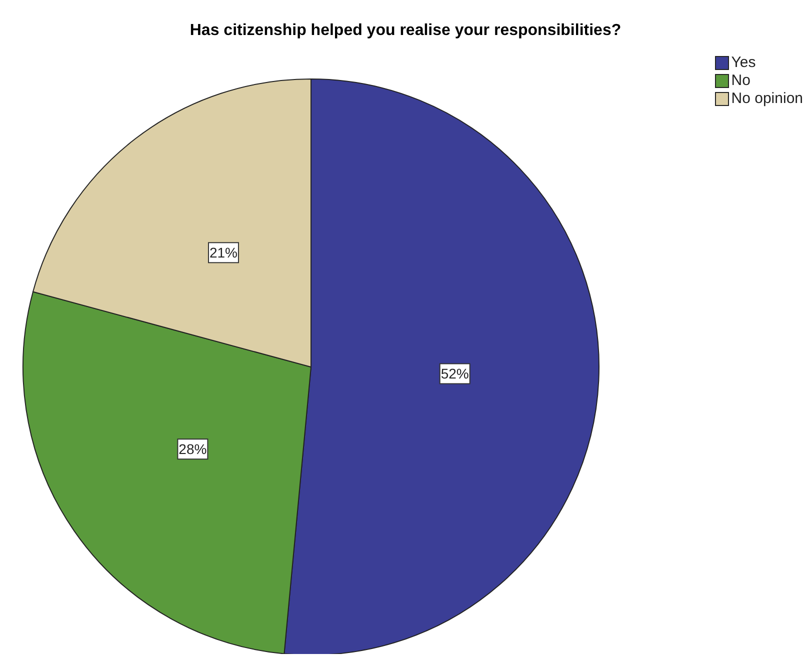 The width and height of the screenshot is (811, 663). What do you see at coordinates (192, 449) in the screenshot?
I see `data-label: 28%` at bounding box center [192, 449].